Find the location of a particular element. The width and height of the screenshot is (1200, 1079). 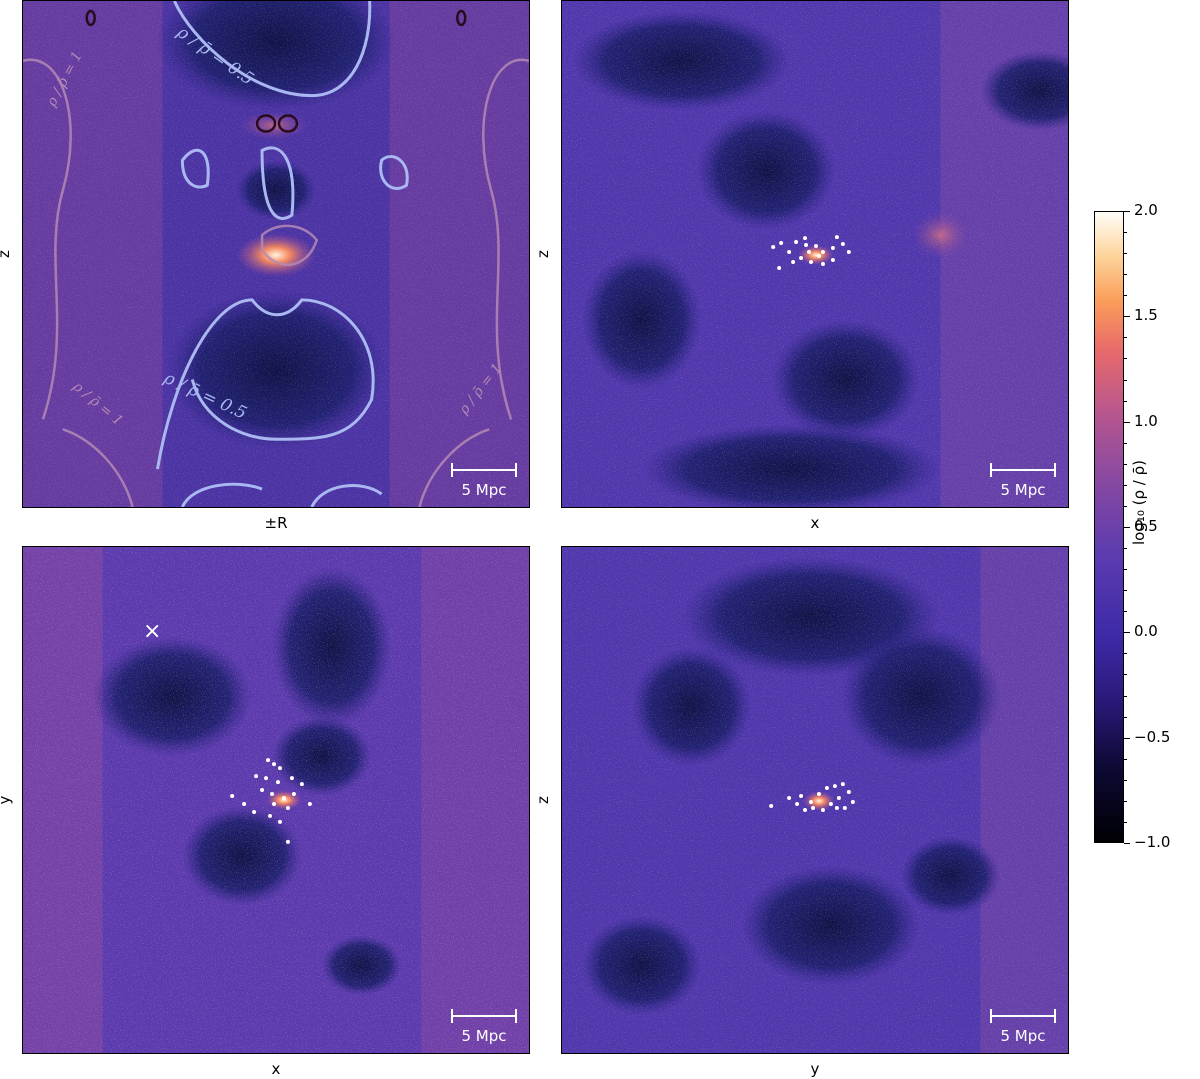

colorbar-tick-label: −0.5 is located at coordinates (1152, 737).